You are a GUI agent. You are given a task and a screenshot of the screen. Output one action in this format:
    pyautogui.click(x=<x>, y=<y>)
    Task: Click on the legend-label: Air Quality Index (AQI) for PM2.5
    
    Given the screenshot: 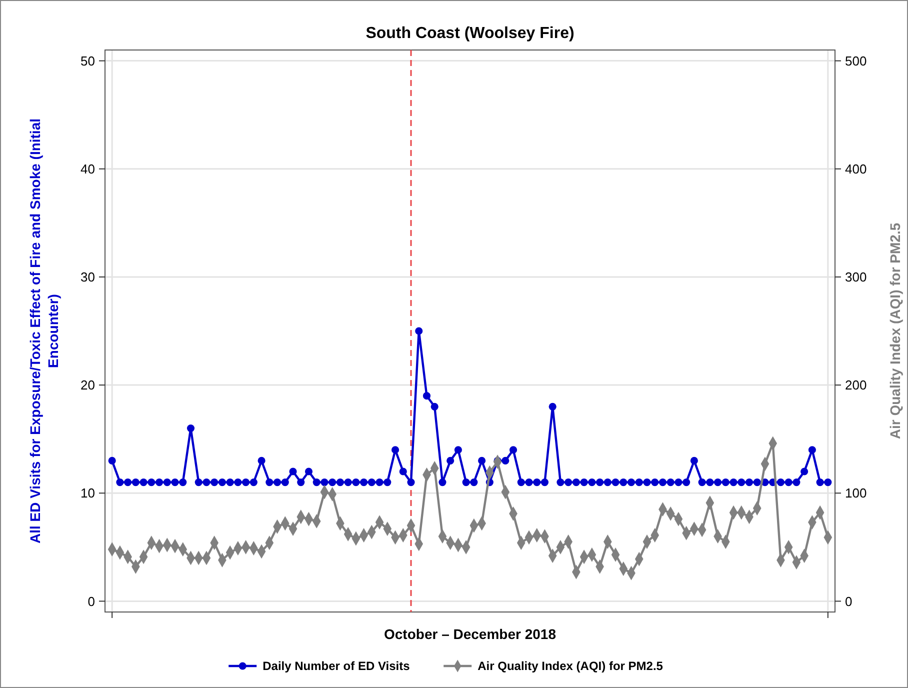 What is the action you would take?
    pyautogui.click(x=571, y=666)
    